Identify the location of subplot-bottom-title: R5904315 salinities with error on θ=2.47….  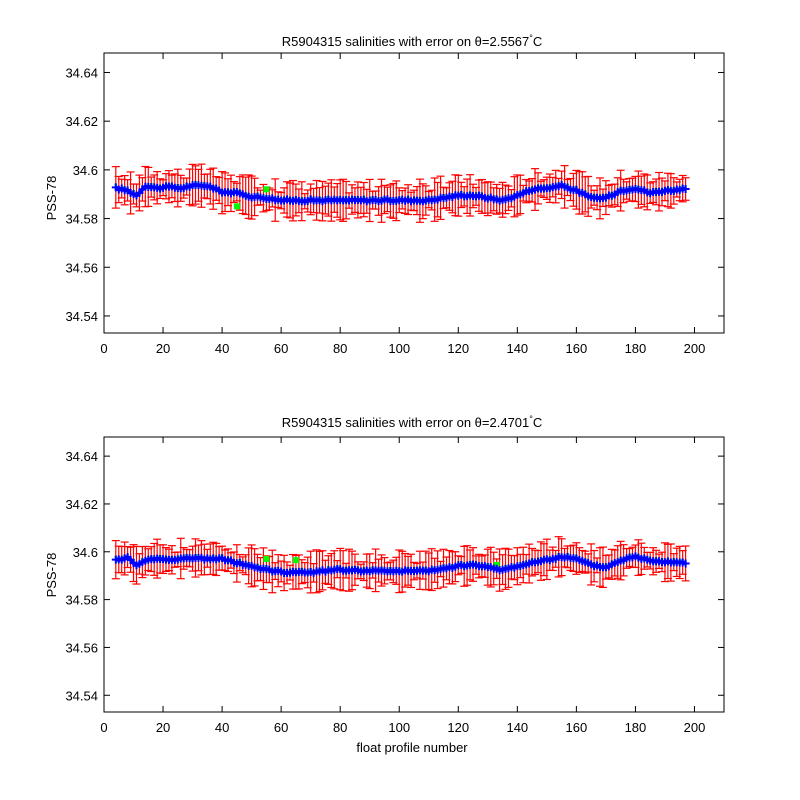
(412, 422).